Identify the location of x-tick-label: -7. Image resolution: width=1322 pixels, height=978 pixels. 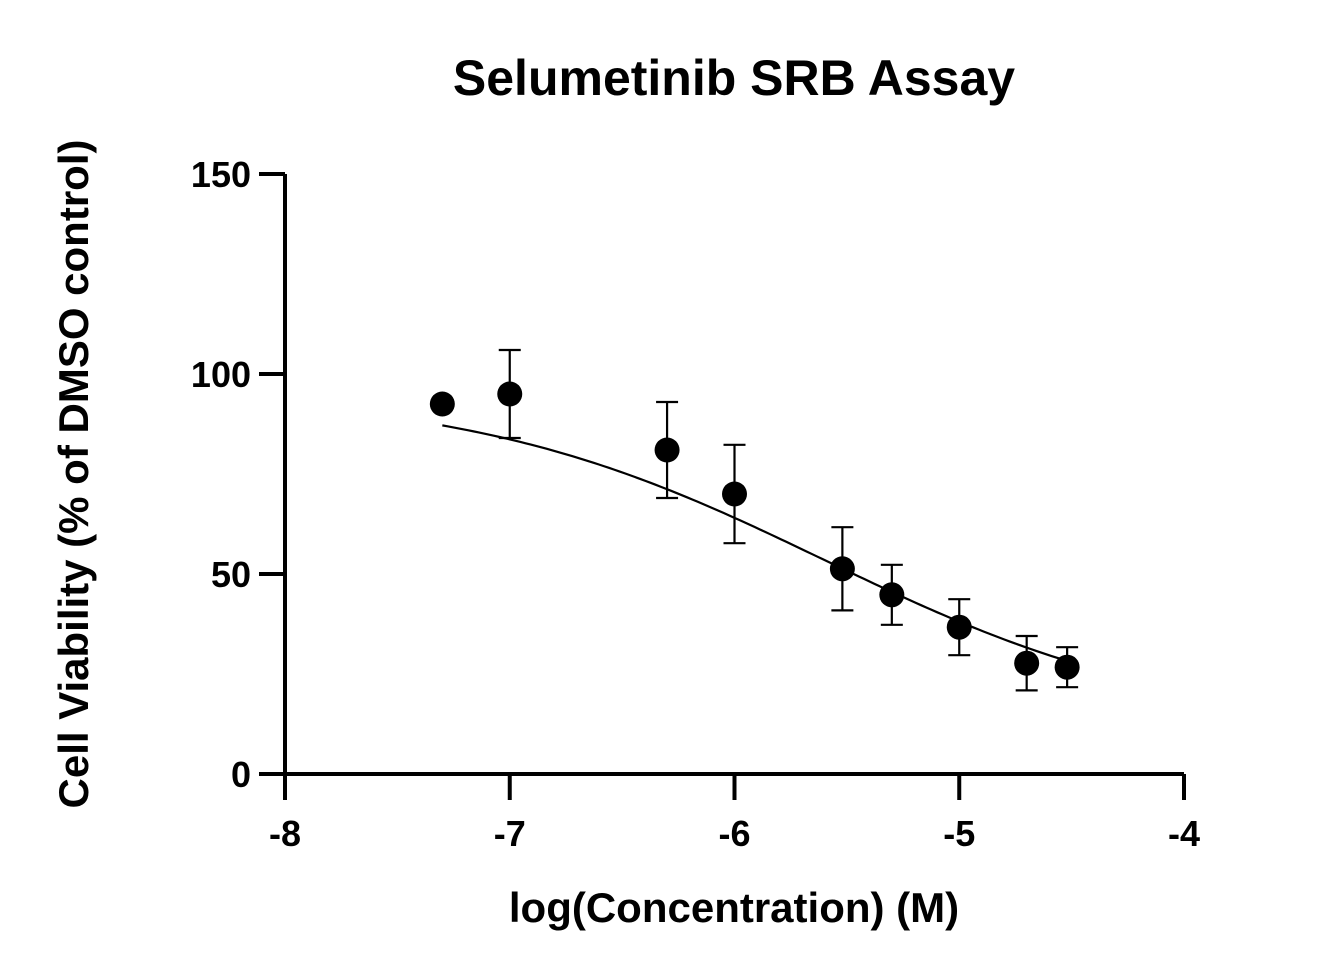
(510, 833).